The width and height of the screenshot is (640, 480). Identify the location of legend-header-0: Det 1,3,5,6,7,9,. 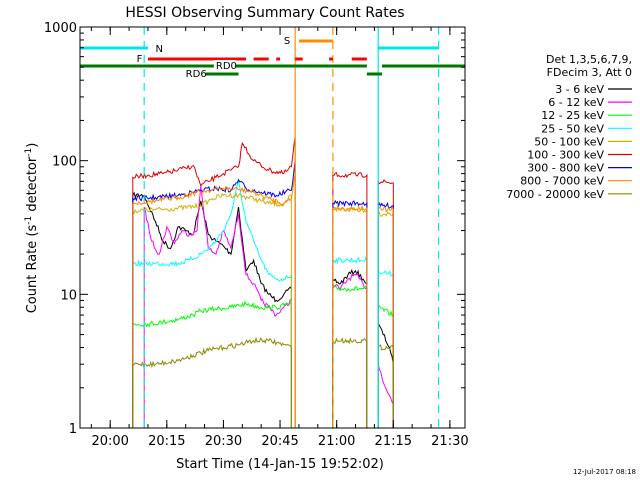
(589, 59).